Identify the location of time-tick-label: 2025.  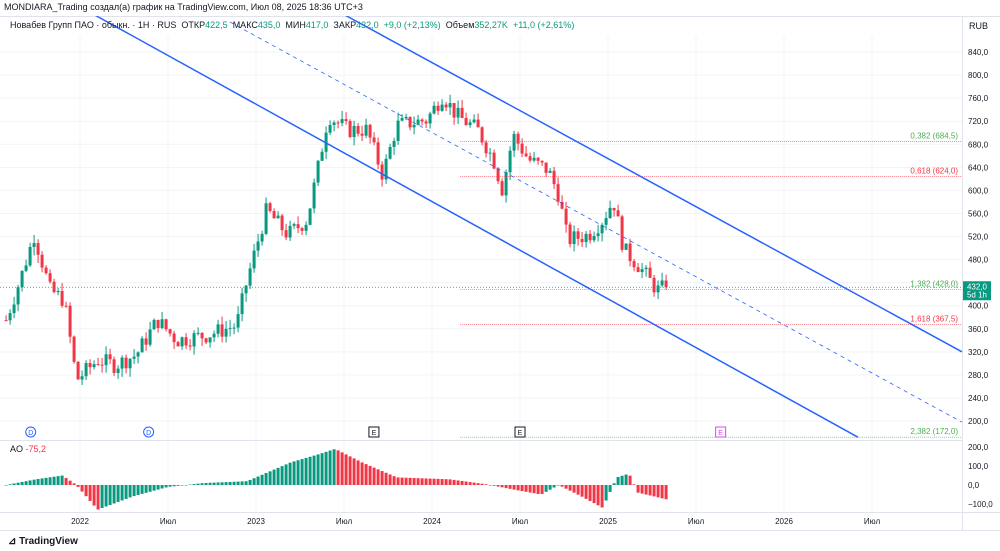
(608, 521).